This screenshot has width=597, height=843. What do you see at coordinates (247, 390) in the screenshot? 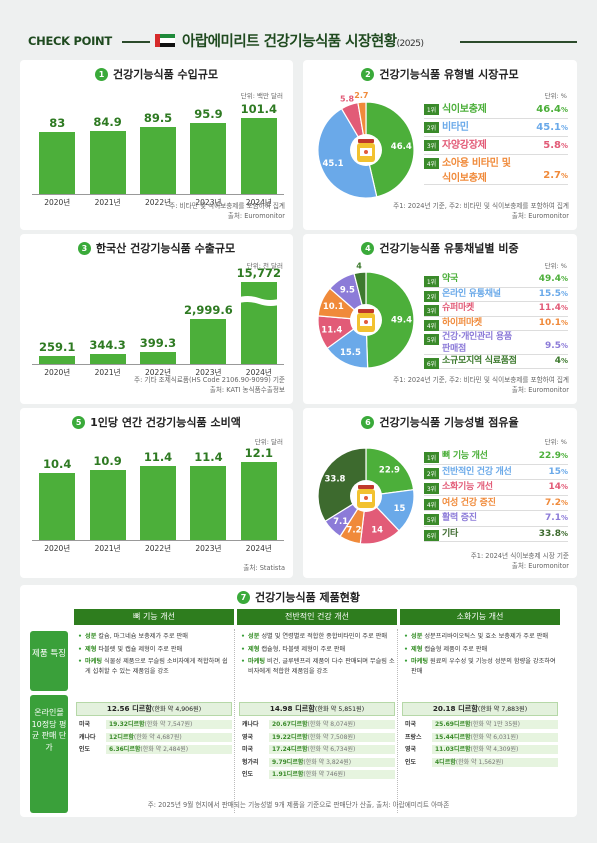
I see `source: 출처: KATI 농식품수출정보` at bounding box center [247, 390].